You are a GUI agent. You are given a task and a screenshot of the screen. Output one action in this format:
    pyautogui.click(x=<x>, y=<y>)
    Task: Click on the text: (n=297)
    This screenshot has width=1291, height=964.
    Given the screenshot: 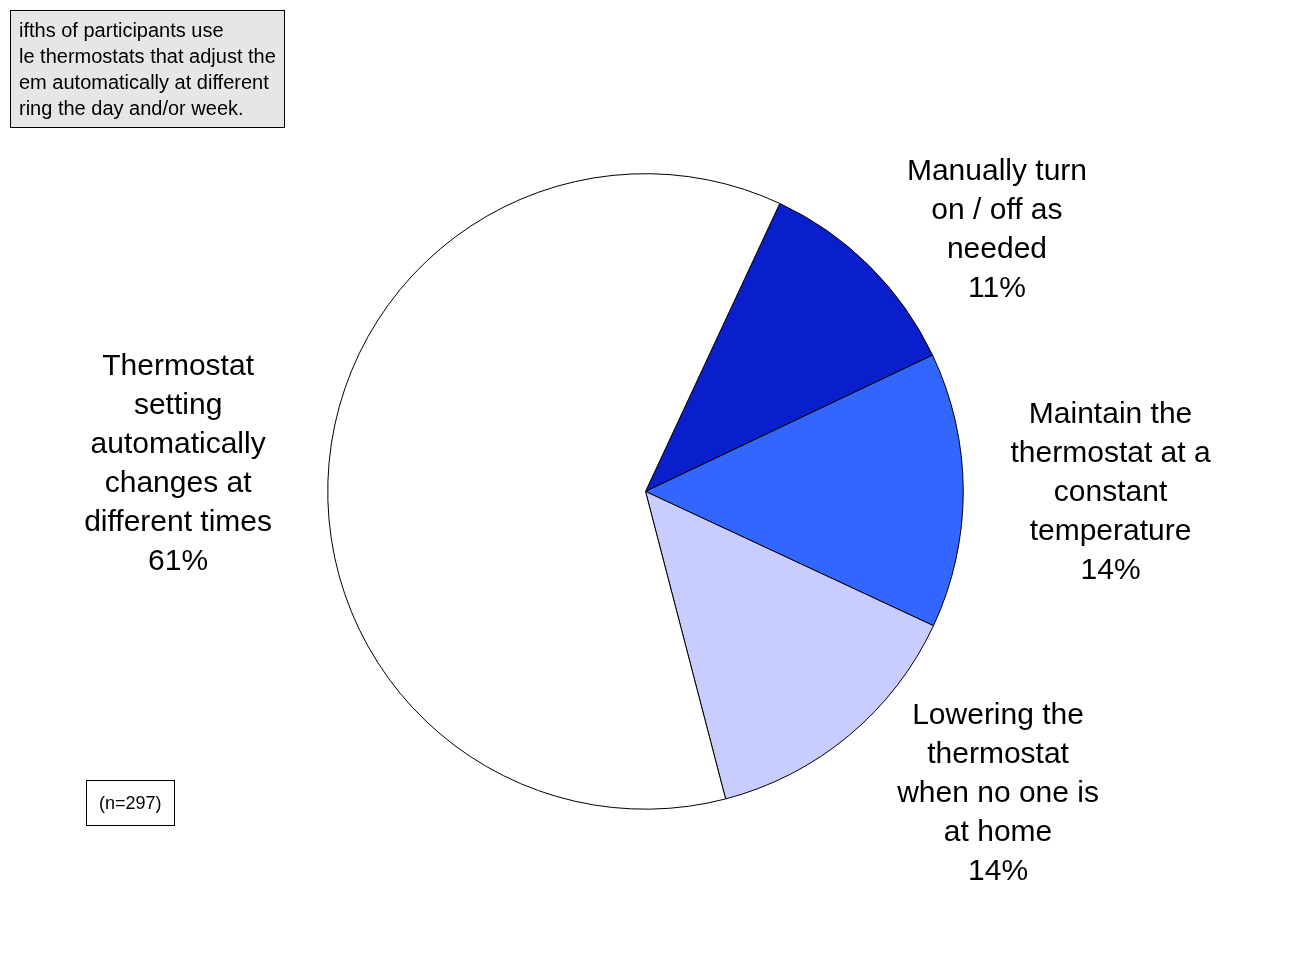 What is the action you would take?
    pyautogui.click(x=130, y=803)
    